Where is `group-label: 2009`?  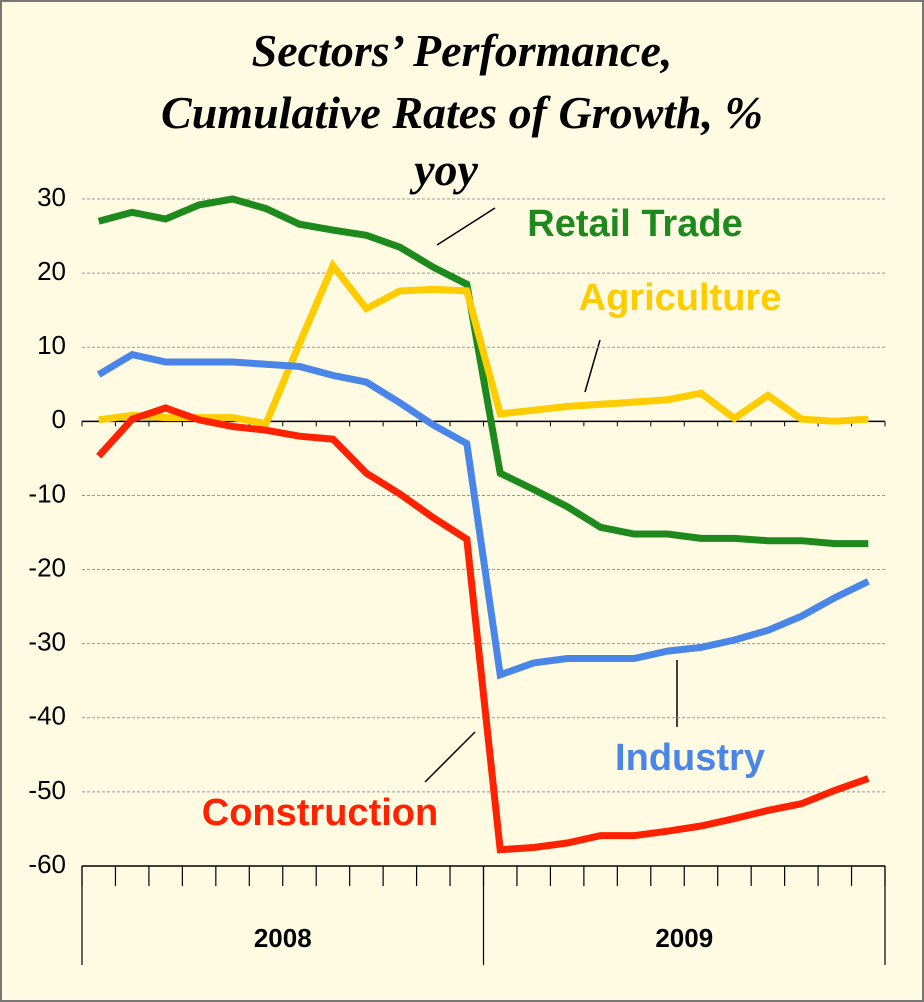 group-label: 2009 is located at coordinates (684, 938).